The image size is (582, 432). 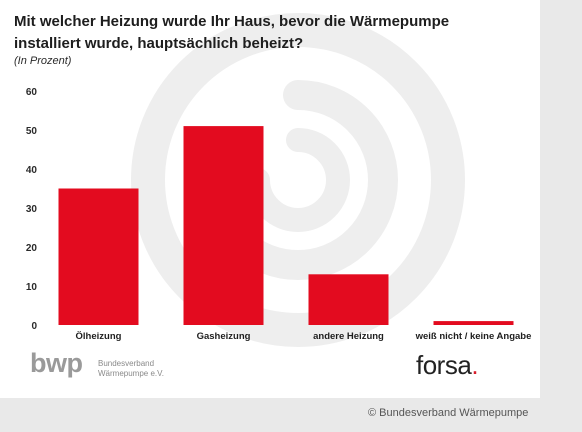 What do you see at coordinates (32, 287) in the screenshot?
I see `y-tick-label: 10` at bounding box center [32, 287].